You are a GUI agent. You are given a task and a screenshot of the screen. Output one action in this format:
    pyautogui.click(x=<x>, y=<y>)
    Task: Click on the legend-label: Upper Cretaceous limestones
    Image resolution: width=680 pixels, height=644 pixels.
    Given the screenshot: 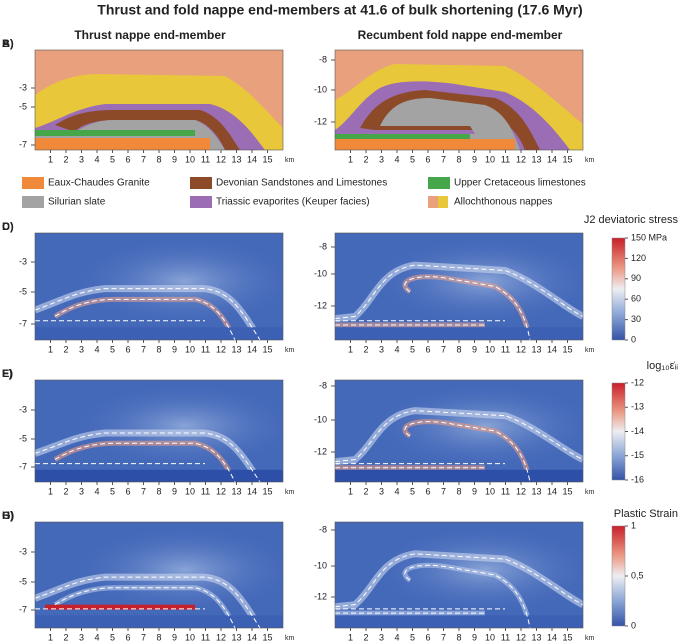 What is the action you would take?
    pyautogui.click(x=520, y=183)
    